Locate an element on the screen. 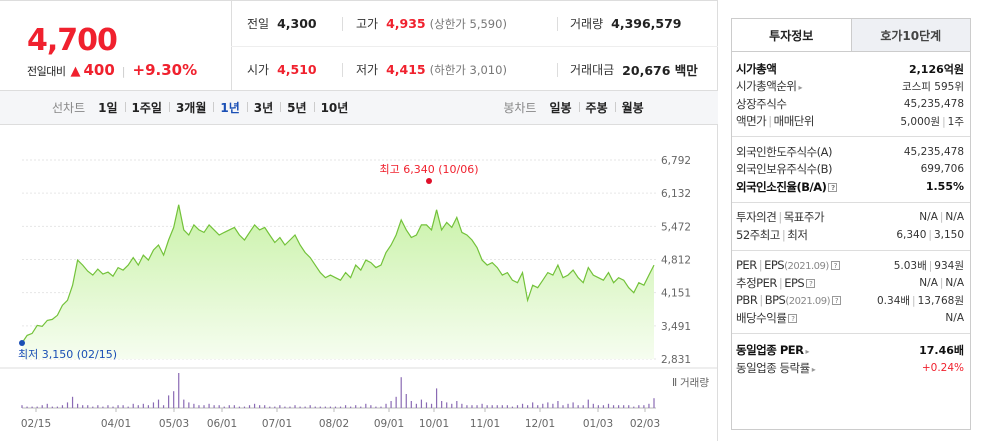 Image resolution: width=1003 pixels, height=441 pixels. tab-period-1w: 1주일 is located at coordinates (146, 107).